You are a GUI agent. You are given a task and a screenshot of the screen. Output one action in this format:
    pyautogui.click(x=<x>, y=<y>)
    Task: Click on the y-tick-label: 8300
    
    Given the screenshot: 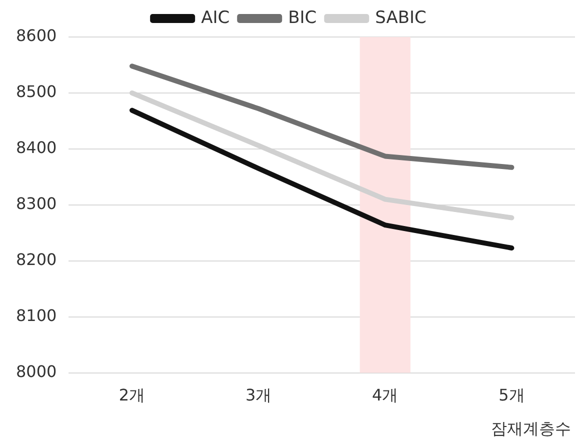 What is the action you would take?
    pyautogui.click(x=36, y=204)
    